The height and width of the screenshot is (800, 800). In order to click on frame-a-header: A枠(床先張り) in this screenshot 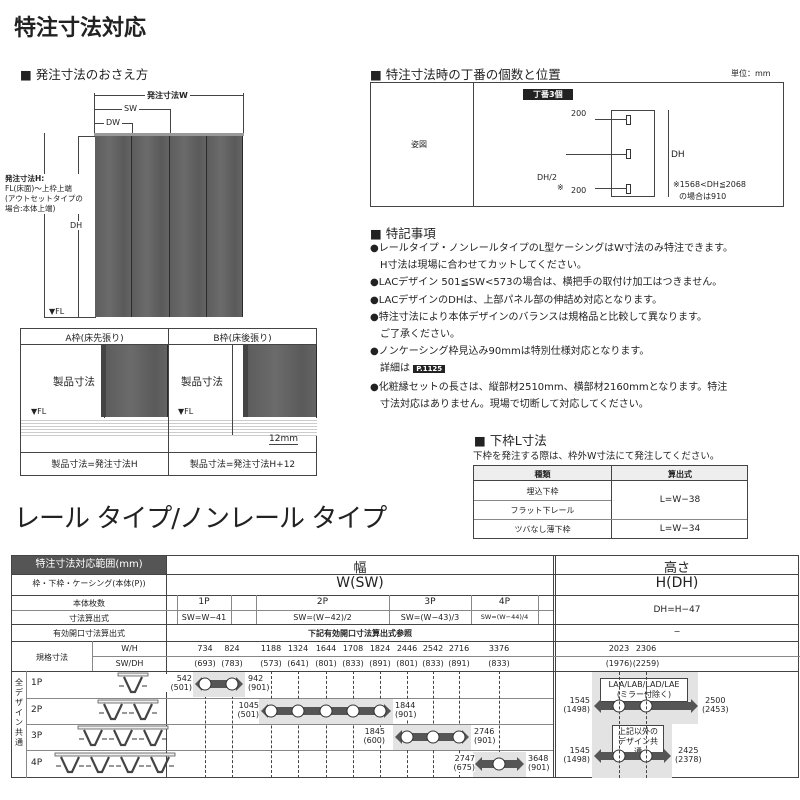, I will do `click(94, 339)`.